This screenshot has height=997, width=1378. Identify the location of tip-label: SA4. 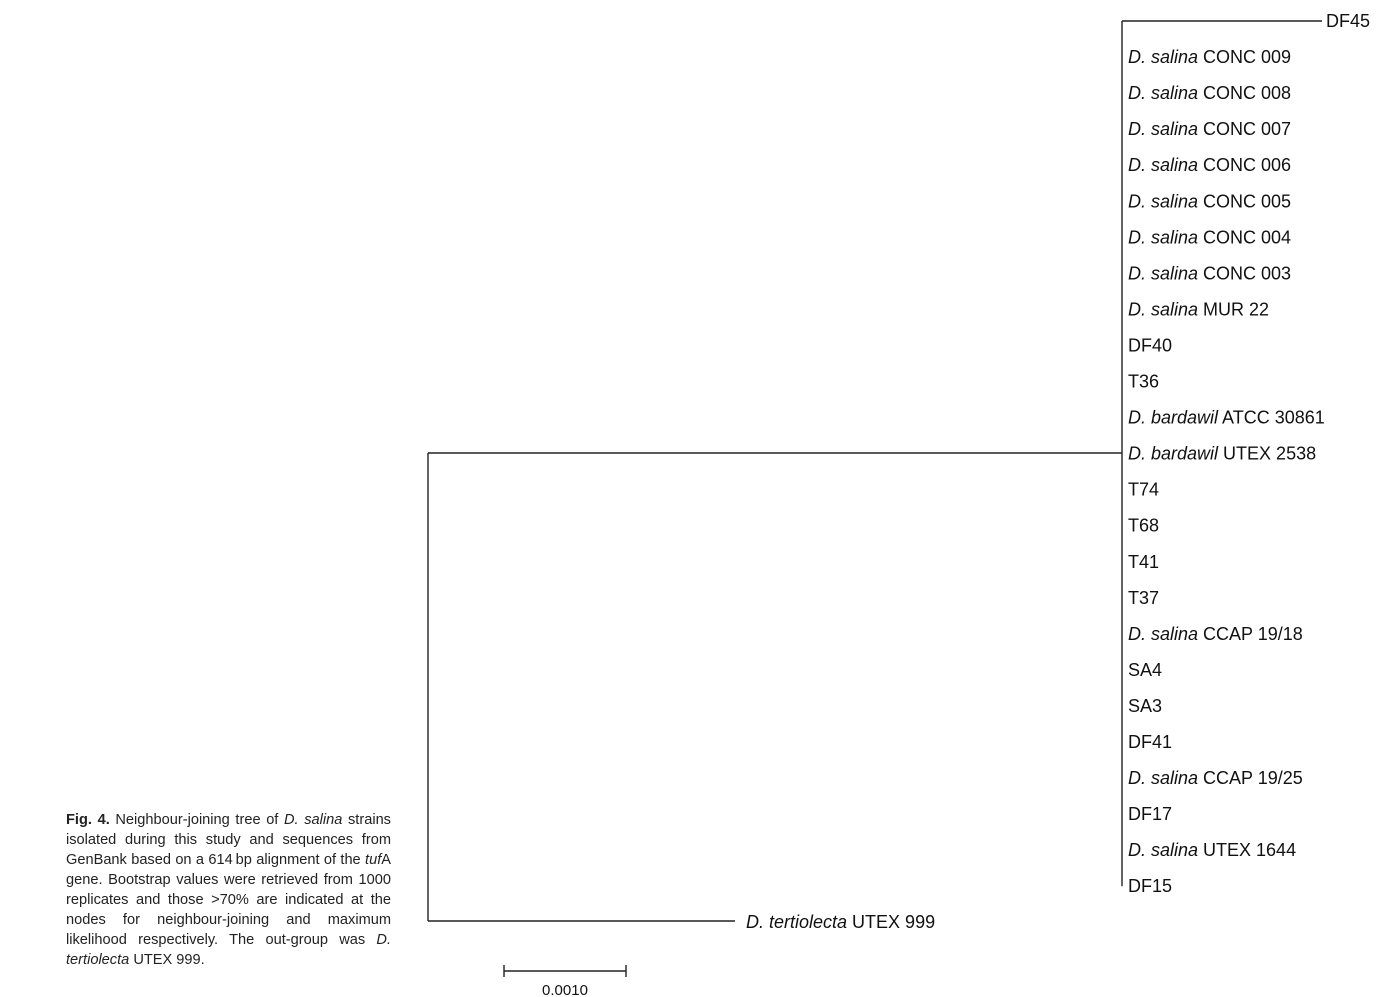
(1145, 670).